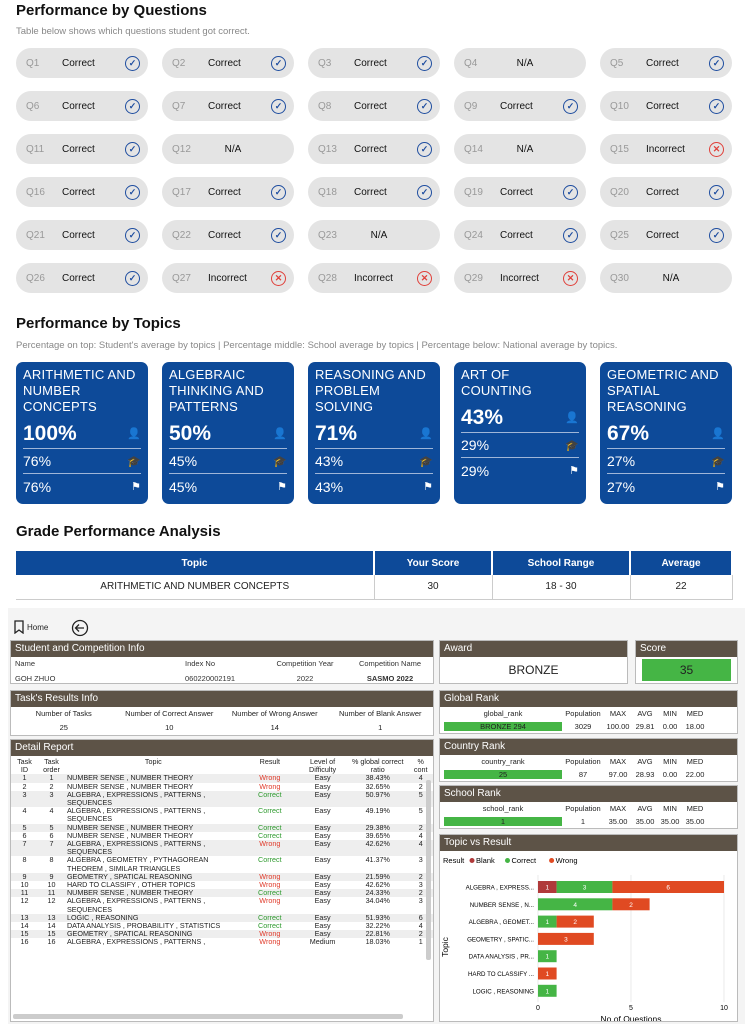  Describe the element at coordinates (210, 678) in the screenshot. I see `info-index: 060220002191` at that location.